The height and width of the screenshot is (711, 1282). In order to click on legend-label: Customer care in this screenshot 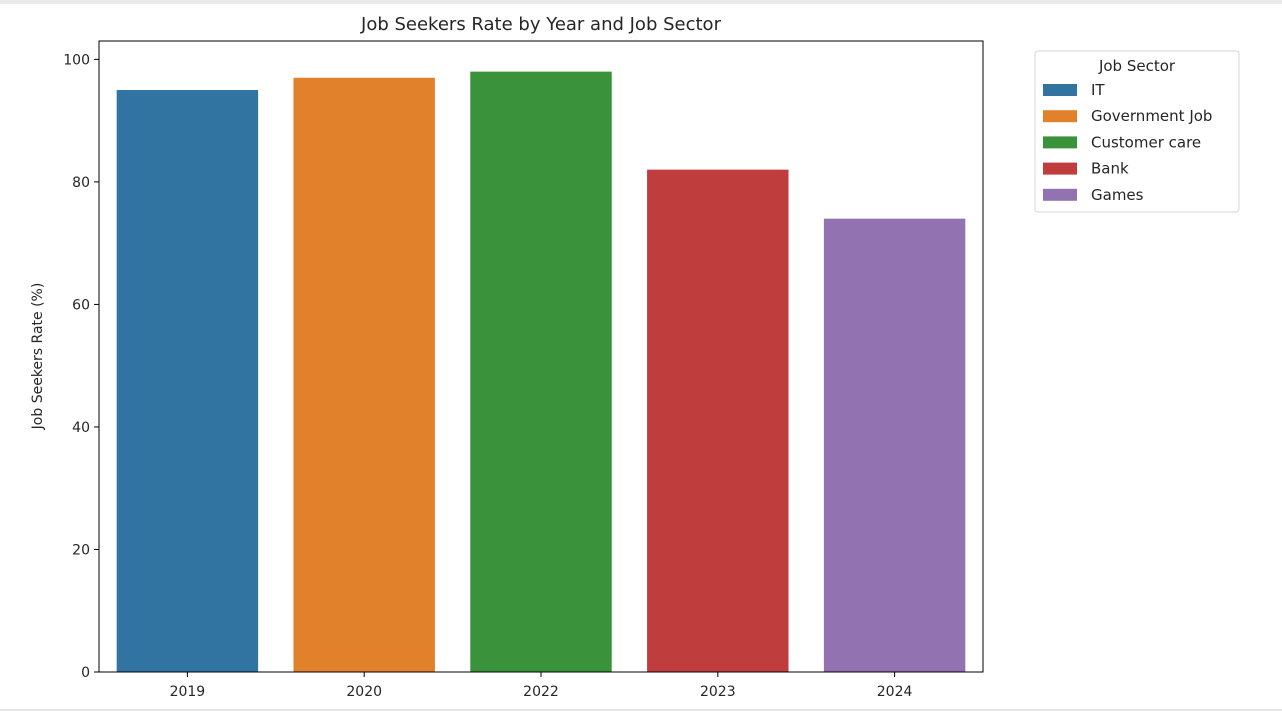, I will do `click(1146, 142)`.